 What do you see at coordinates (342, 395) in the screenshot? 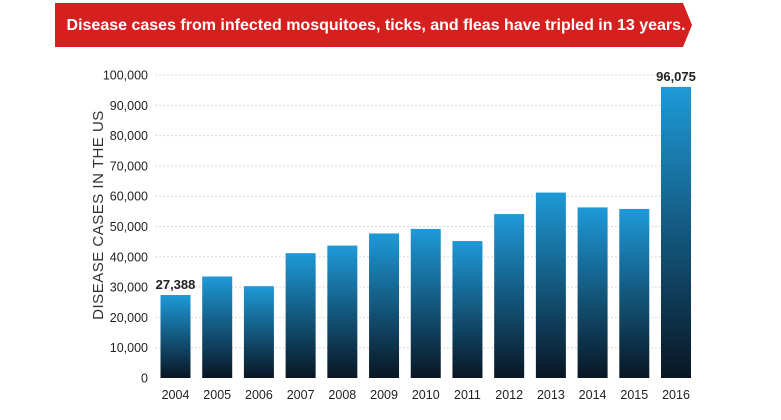
I see `x-tick-label: 2008` at bounding box center [342, 395].